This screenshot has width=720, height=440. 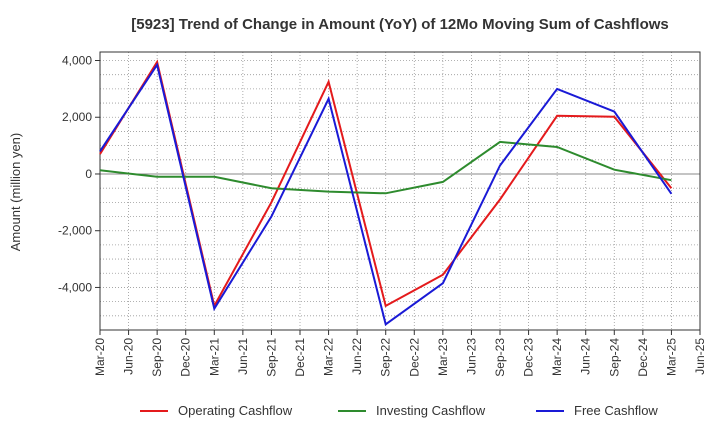 What do you see at coordinates (243, 356) in the screenshot?
I see `x-tick-label: Jun-21` at bounding box center [243, 356].